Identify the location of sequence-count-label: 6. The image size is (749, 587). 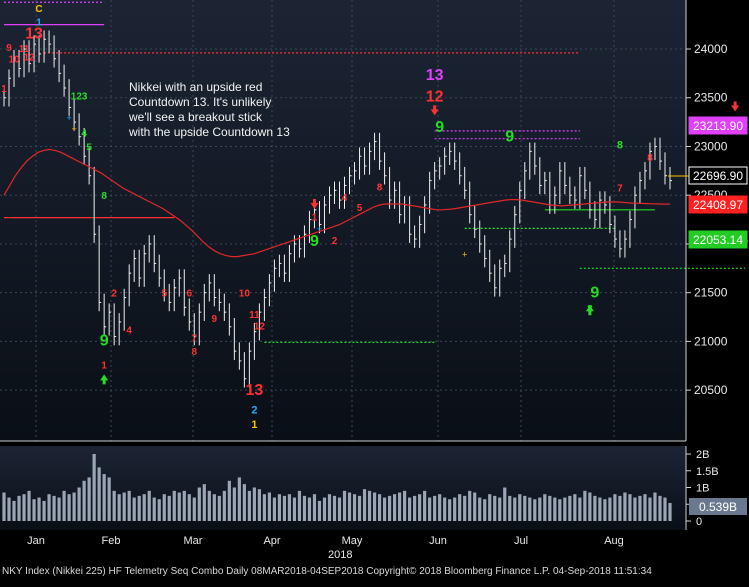
(189, 294).